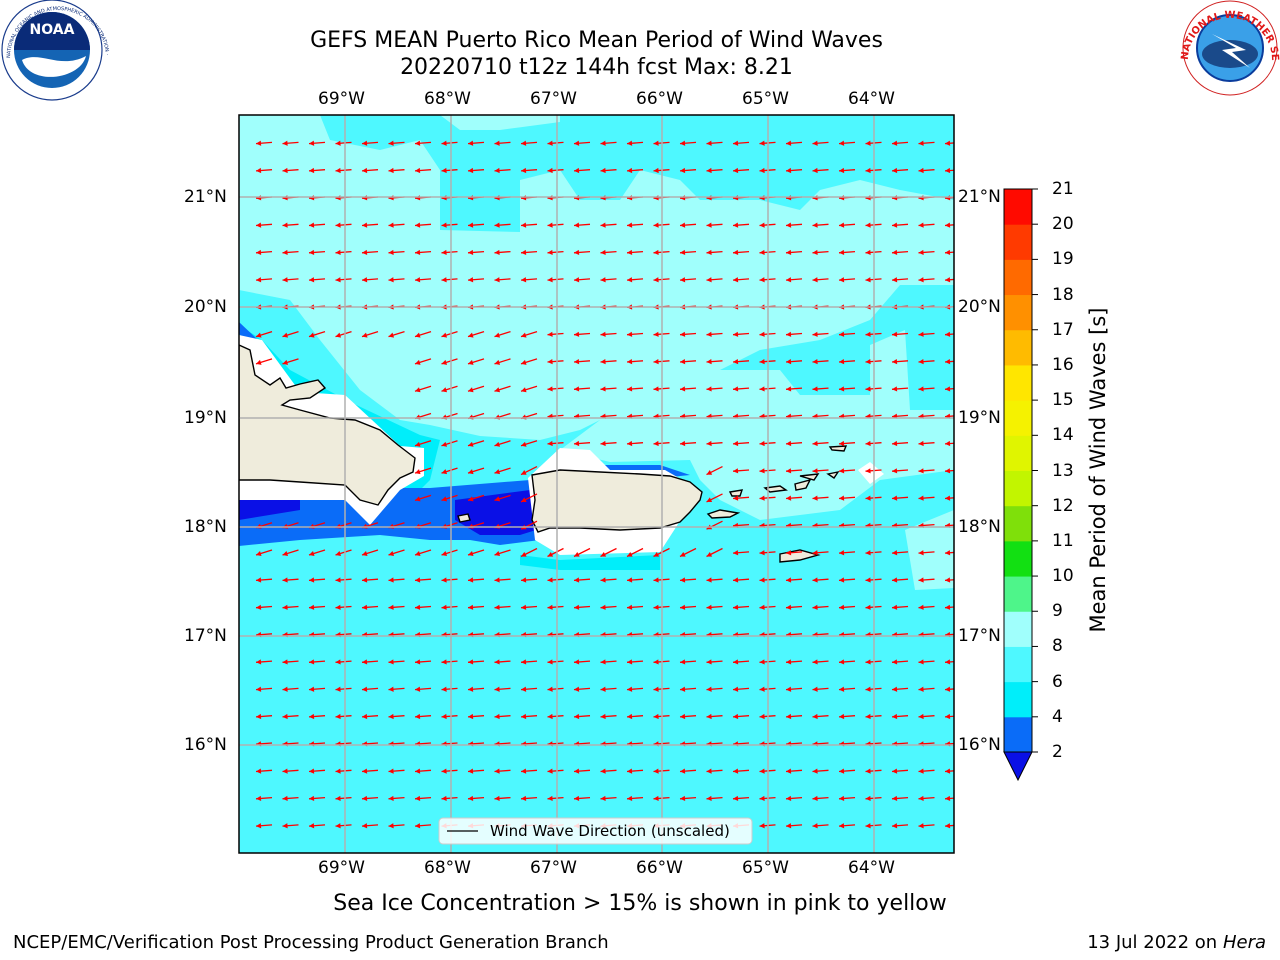 The image size is (1280, 960). Describe the element at coordinates (1057, 752) in the screenshot. I see `colorbar-tick-label: 2` at that location.